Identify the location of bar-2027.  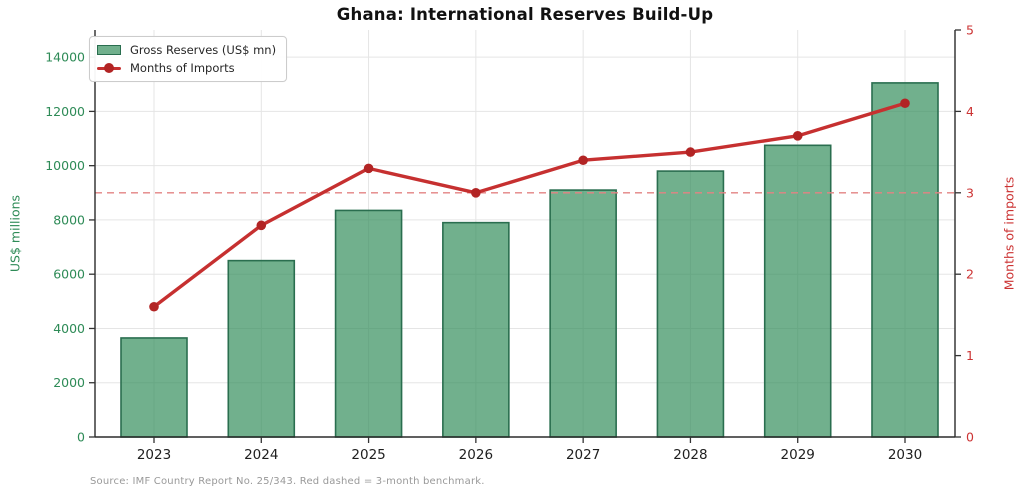
(583, 313).